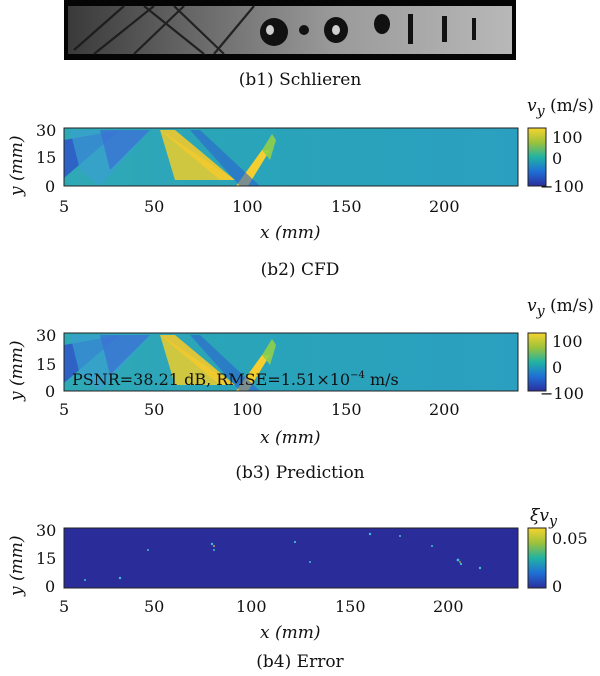 This screenshot has height=676, width=600. What do you see at coordinates (357, 375) in the screenshot?
I see `annotation-exponent: −4` at bounding box center [357, 375].